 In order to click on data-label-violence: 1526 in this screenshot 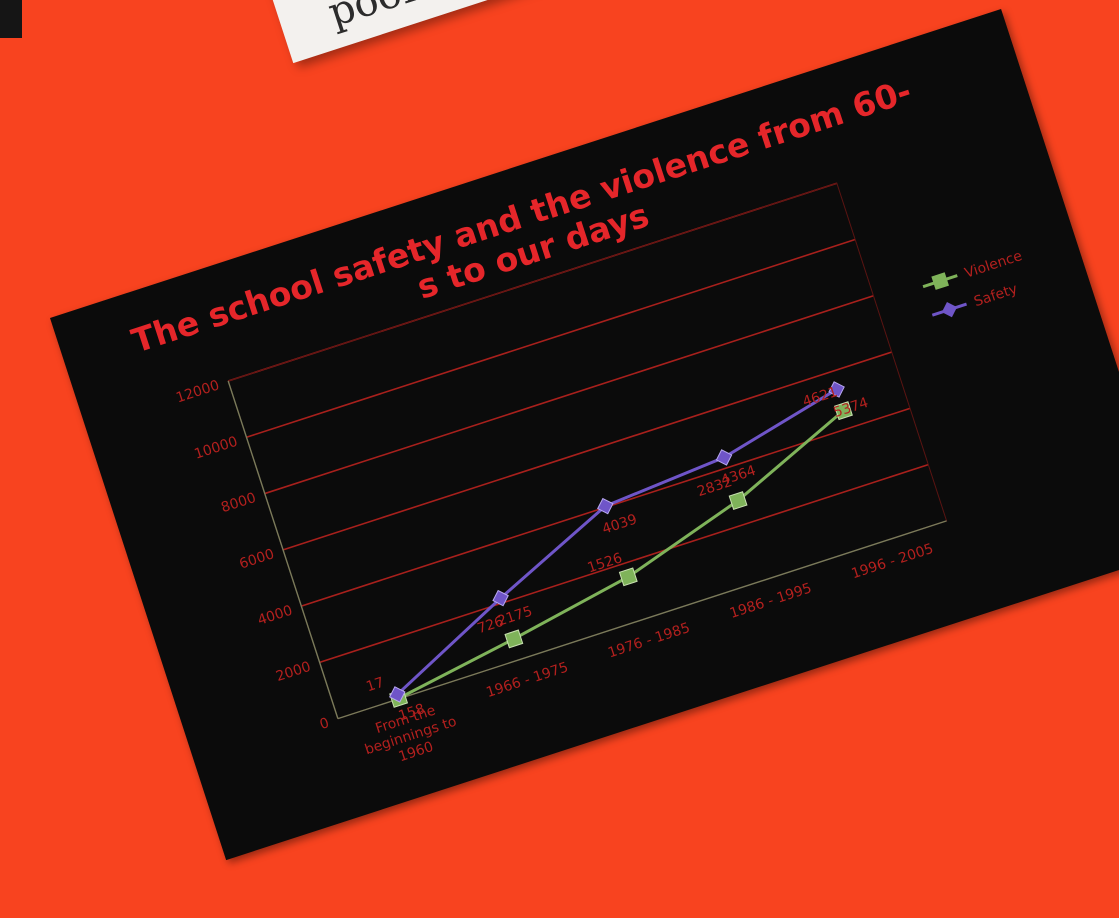, I will do `click(605, 563)`.